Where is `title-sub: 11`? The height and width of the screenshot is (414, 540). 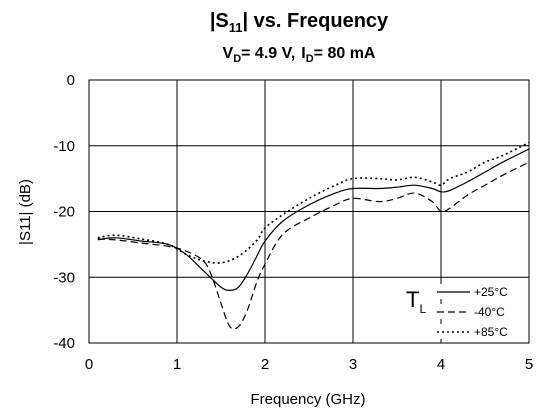
title-sub: 11 is located at coordinates (236, 27).